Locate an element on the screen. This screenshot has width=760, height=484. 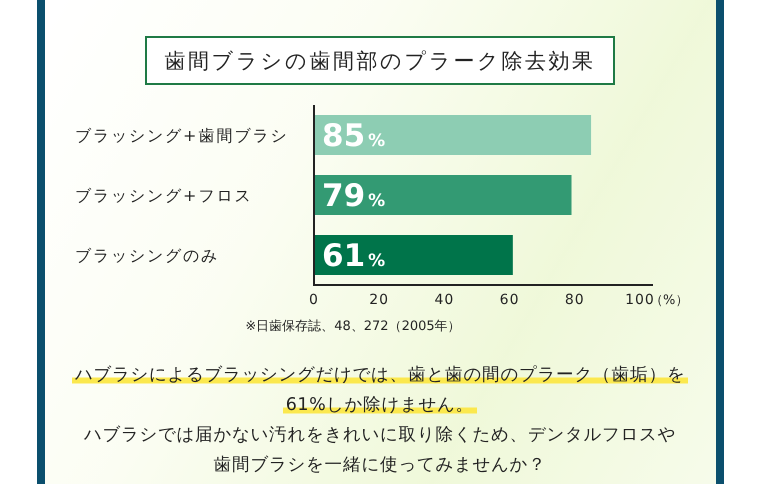
x-tick-label: 20 is located at coordinates (379, 300).